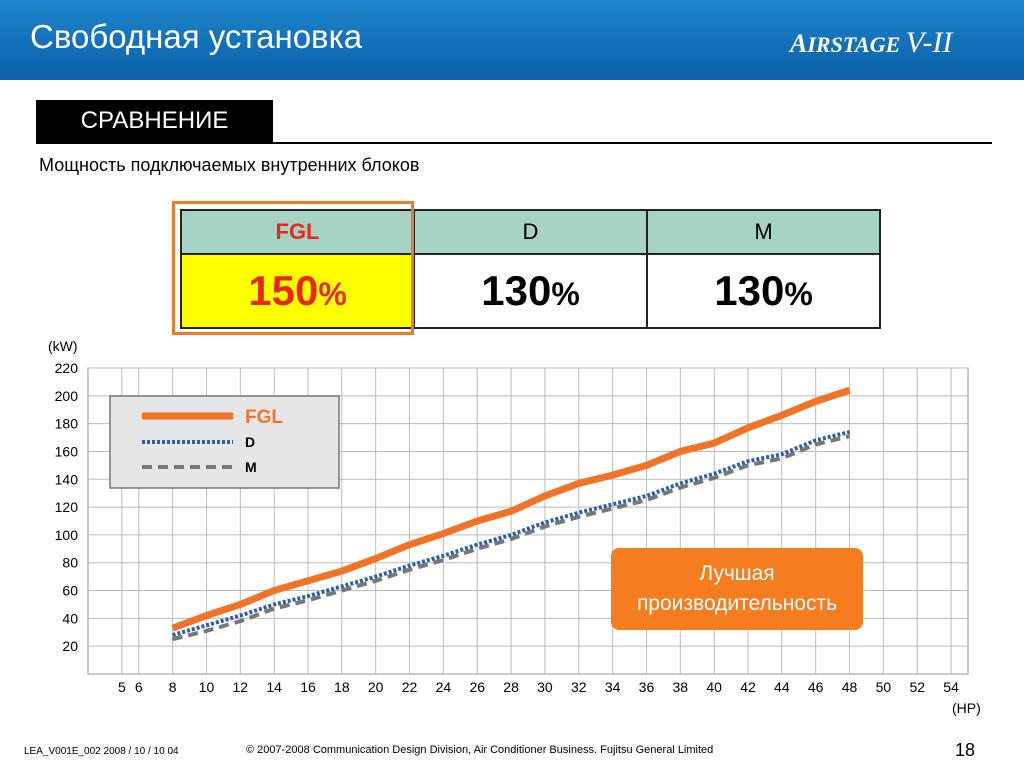  I want to click on x-tick-label: 40, so click(714, 687).